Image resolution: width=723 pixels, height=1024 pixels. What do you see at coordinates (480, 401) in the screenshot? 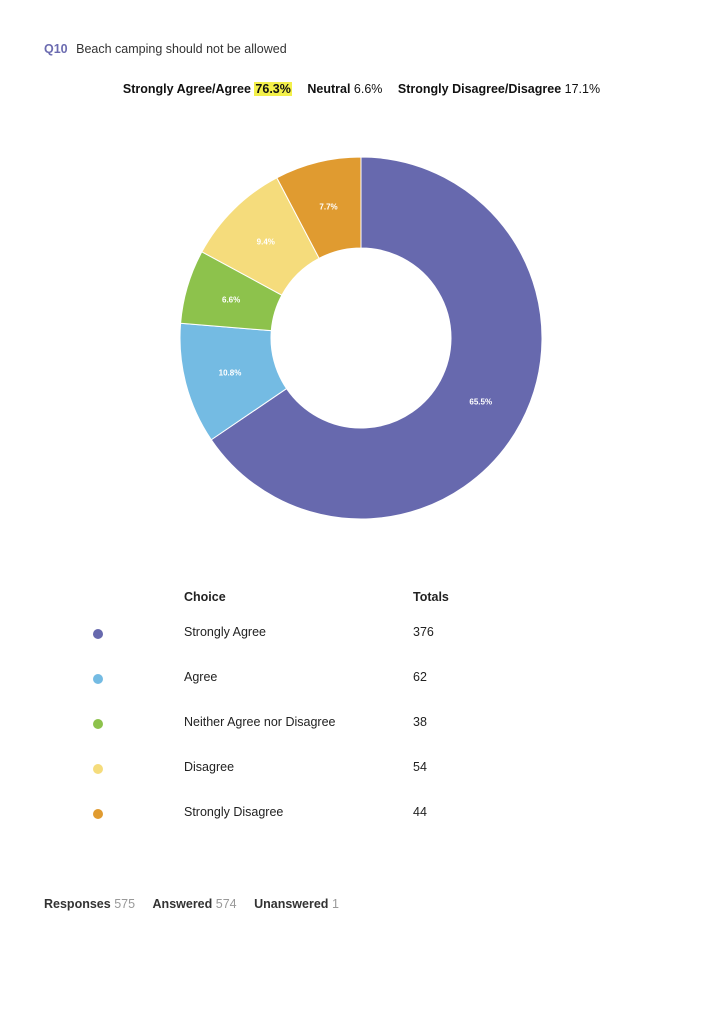
I see `slice-label: 65.5%` at bounding box center [480, 401].